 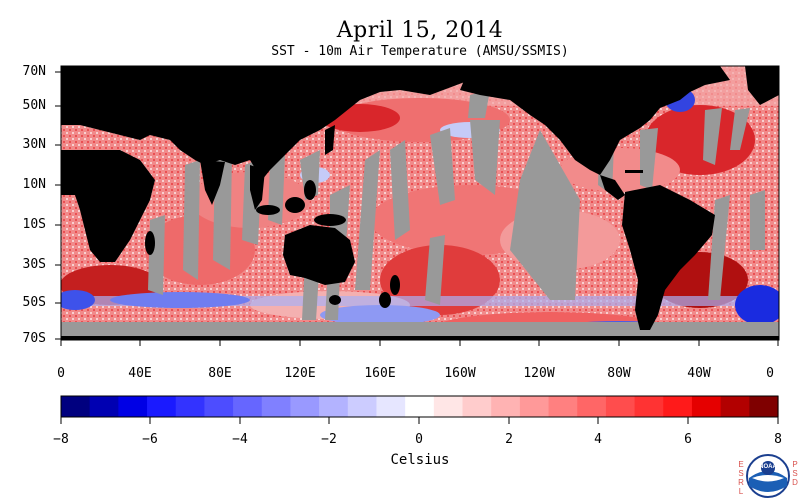 I want to click on psd-letter: S, so click(x=795, y=473).